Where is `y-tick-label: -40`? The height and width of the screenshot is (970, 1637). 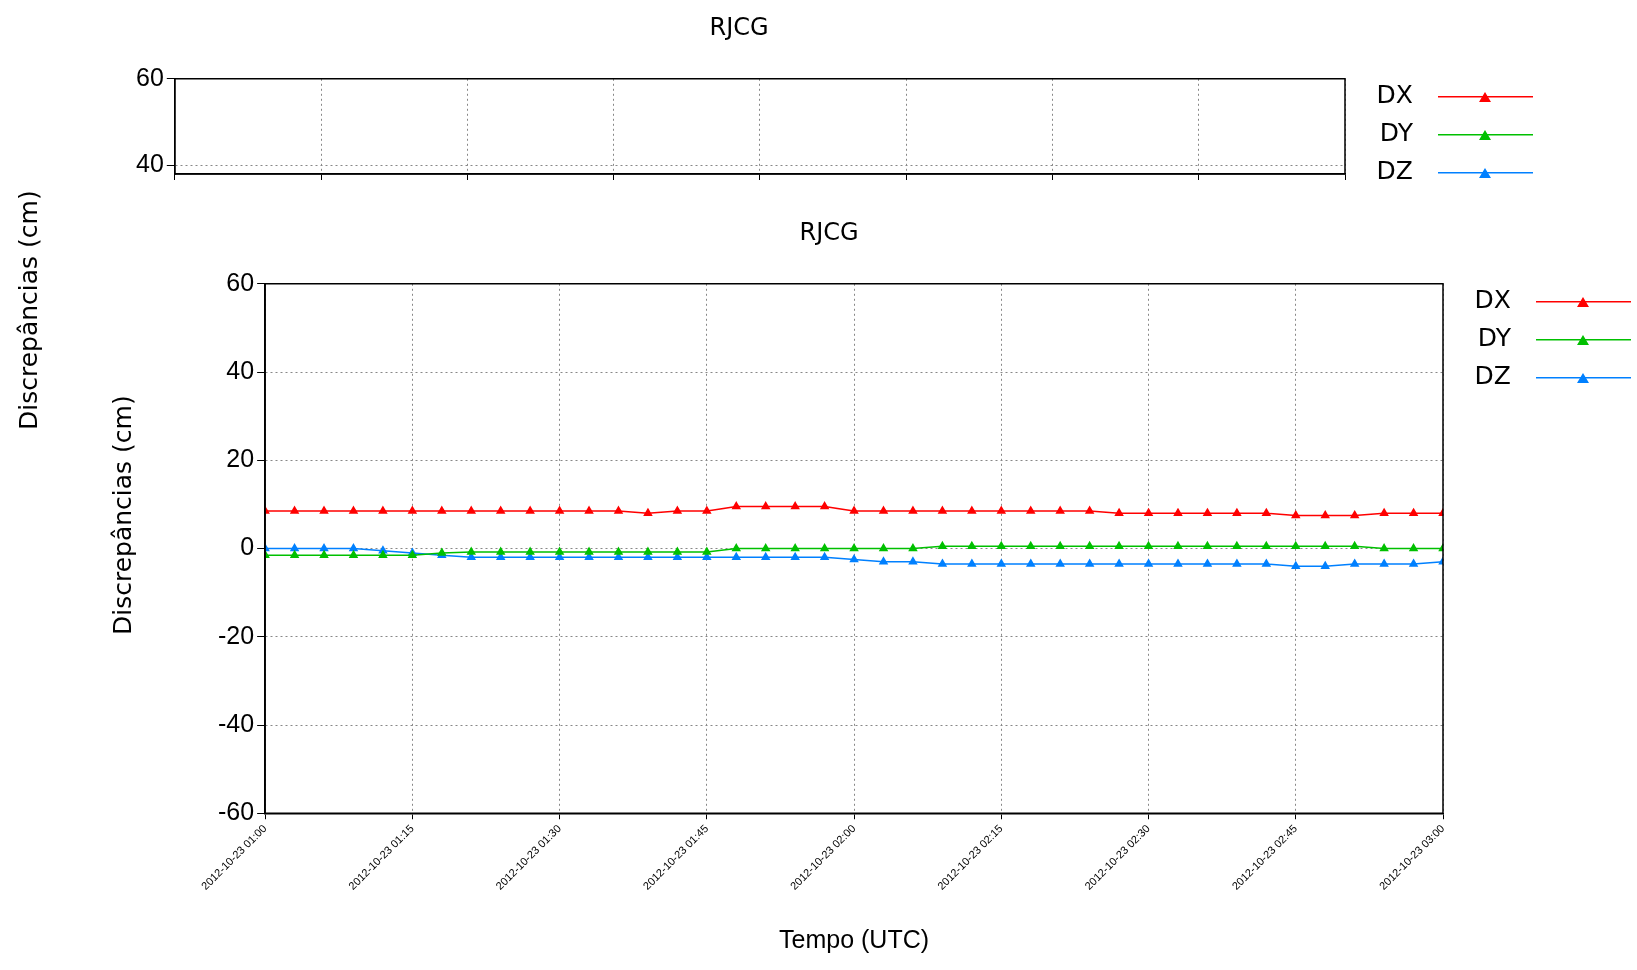
y-tick-label: -40 is located at coordinates (236, 722).